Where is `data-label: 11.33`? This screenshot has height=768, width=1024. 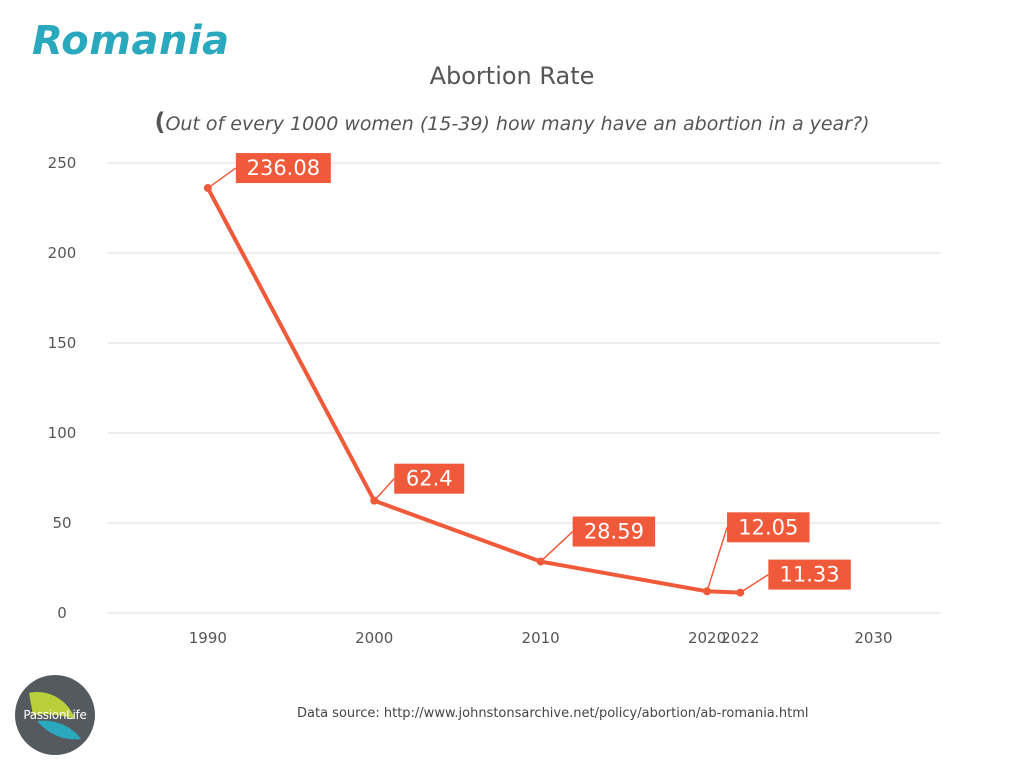
data-label: 11.33 is located at coordinates (810, 575).